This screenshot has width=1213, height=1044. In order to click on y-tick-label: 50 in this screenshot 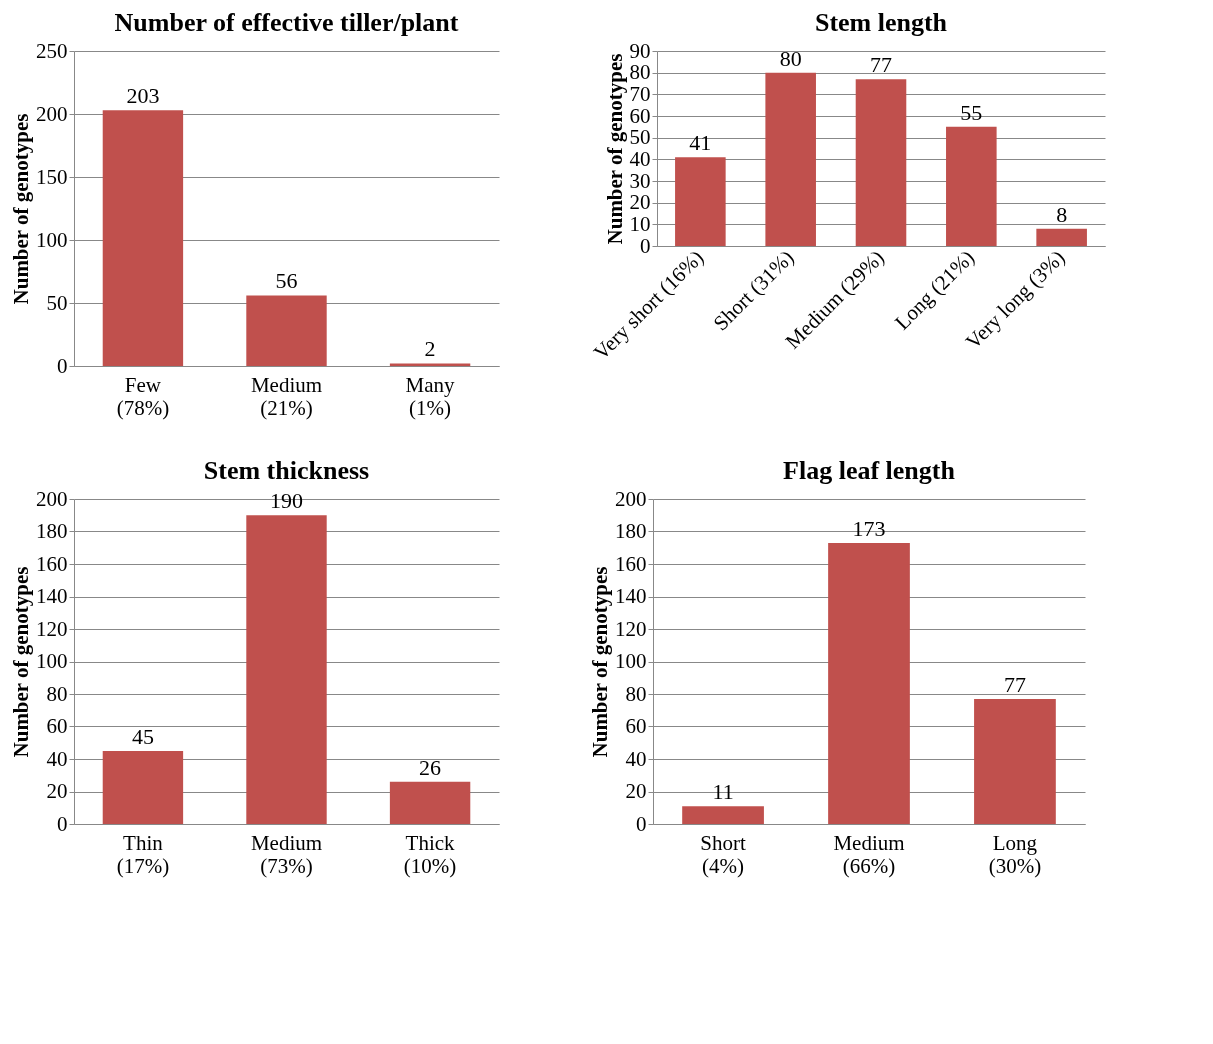, I will do `click(57, 302)`.